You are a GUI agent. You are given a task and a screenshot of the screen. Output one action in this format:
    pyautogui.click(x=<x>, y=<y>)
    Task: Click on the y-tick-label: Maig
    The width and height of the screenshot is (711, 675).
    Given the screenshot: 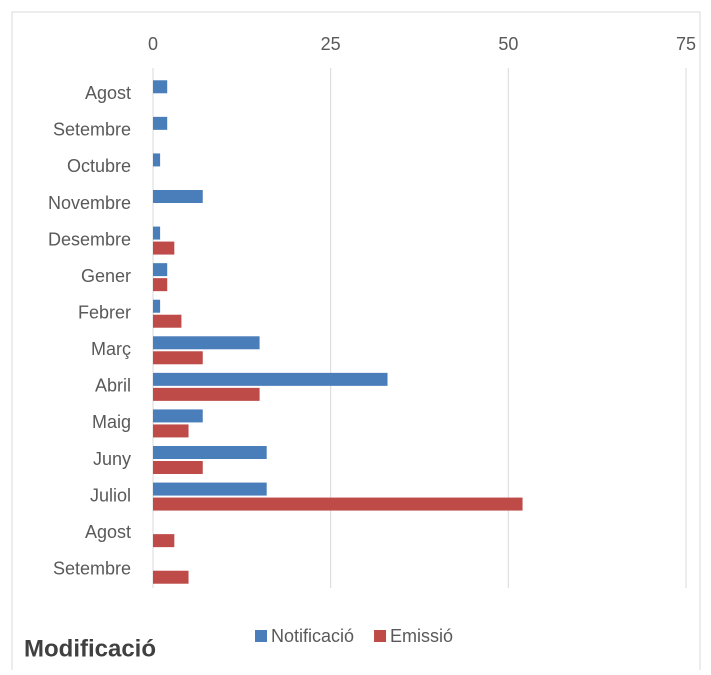 What is the action you would take?
    pyautogui.click(x=111, y=422)
    